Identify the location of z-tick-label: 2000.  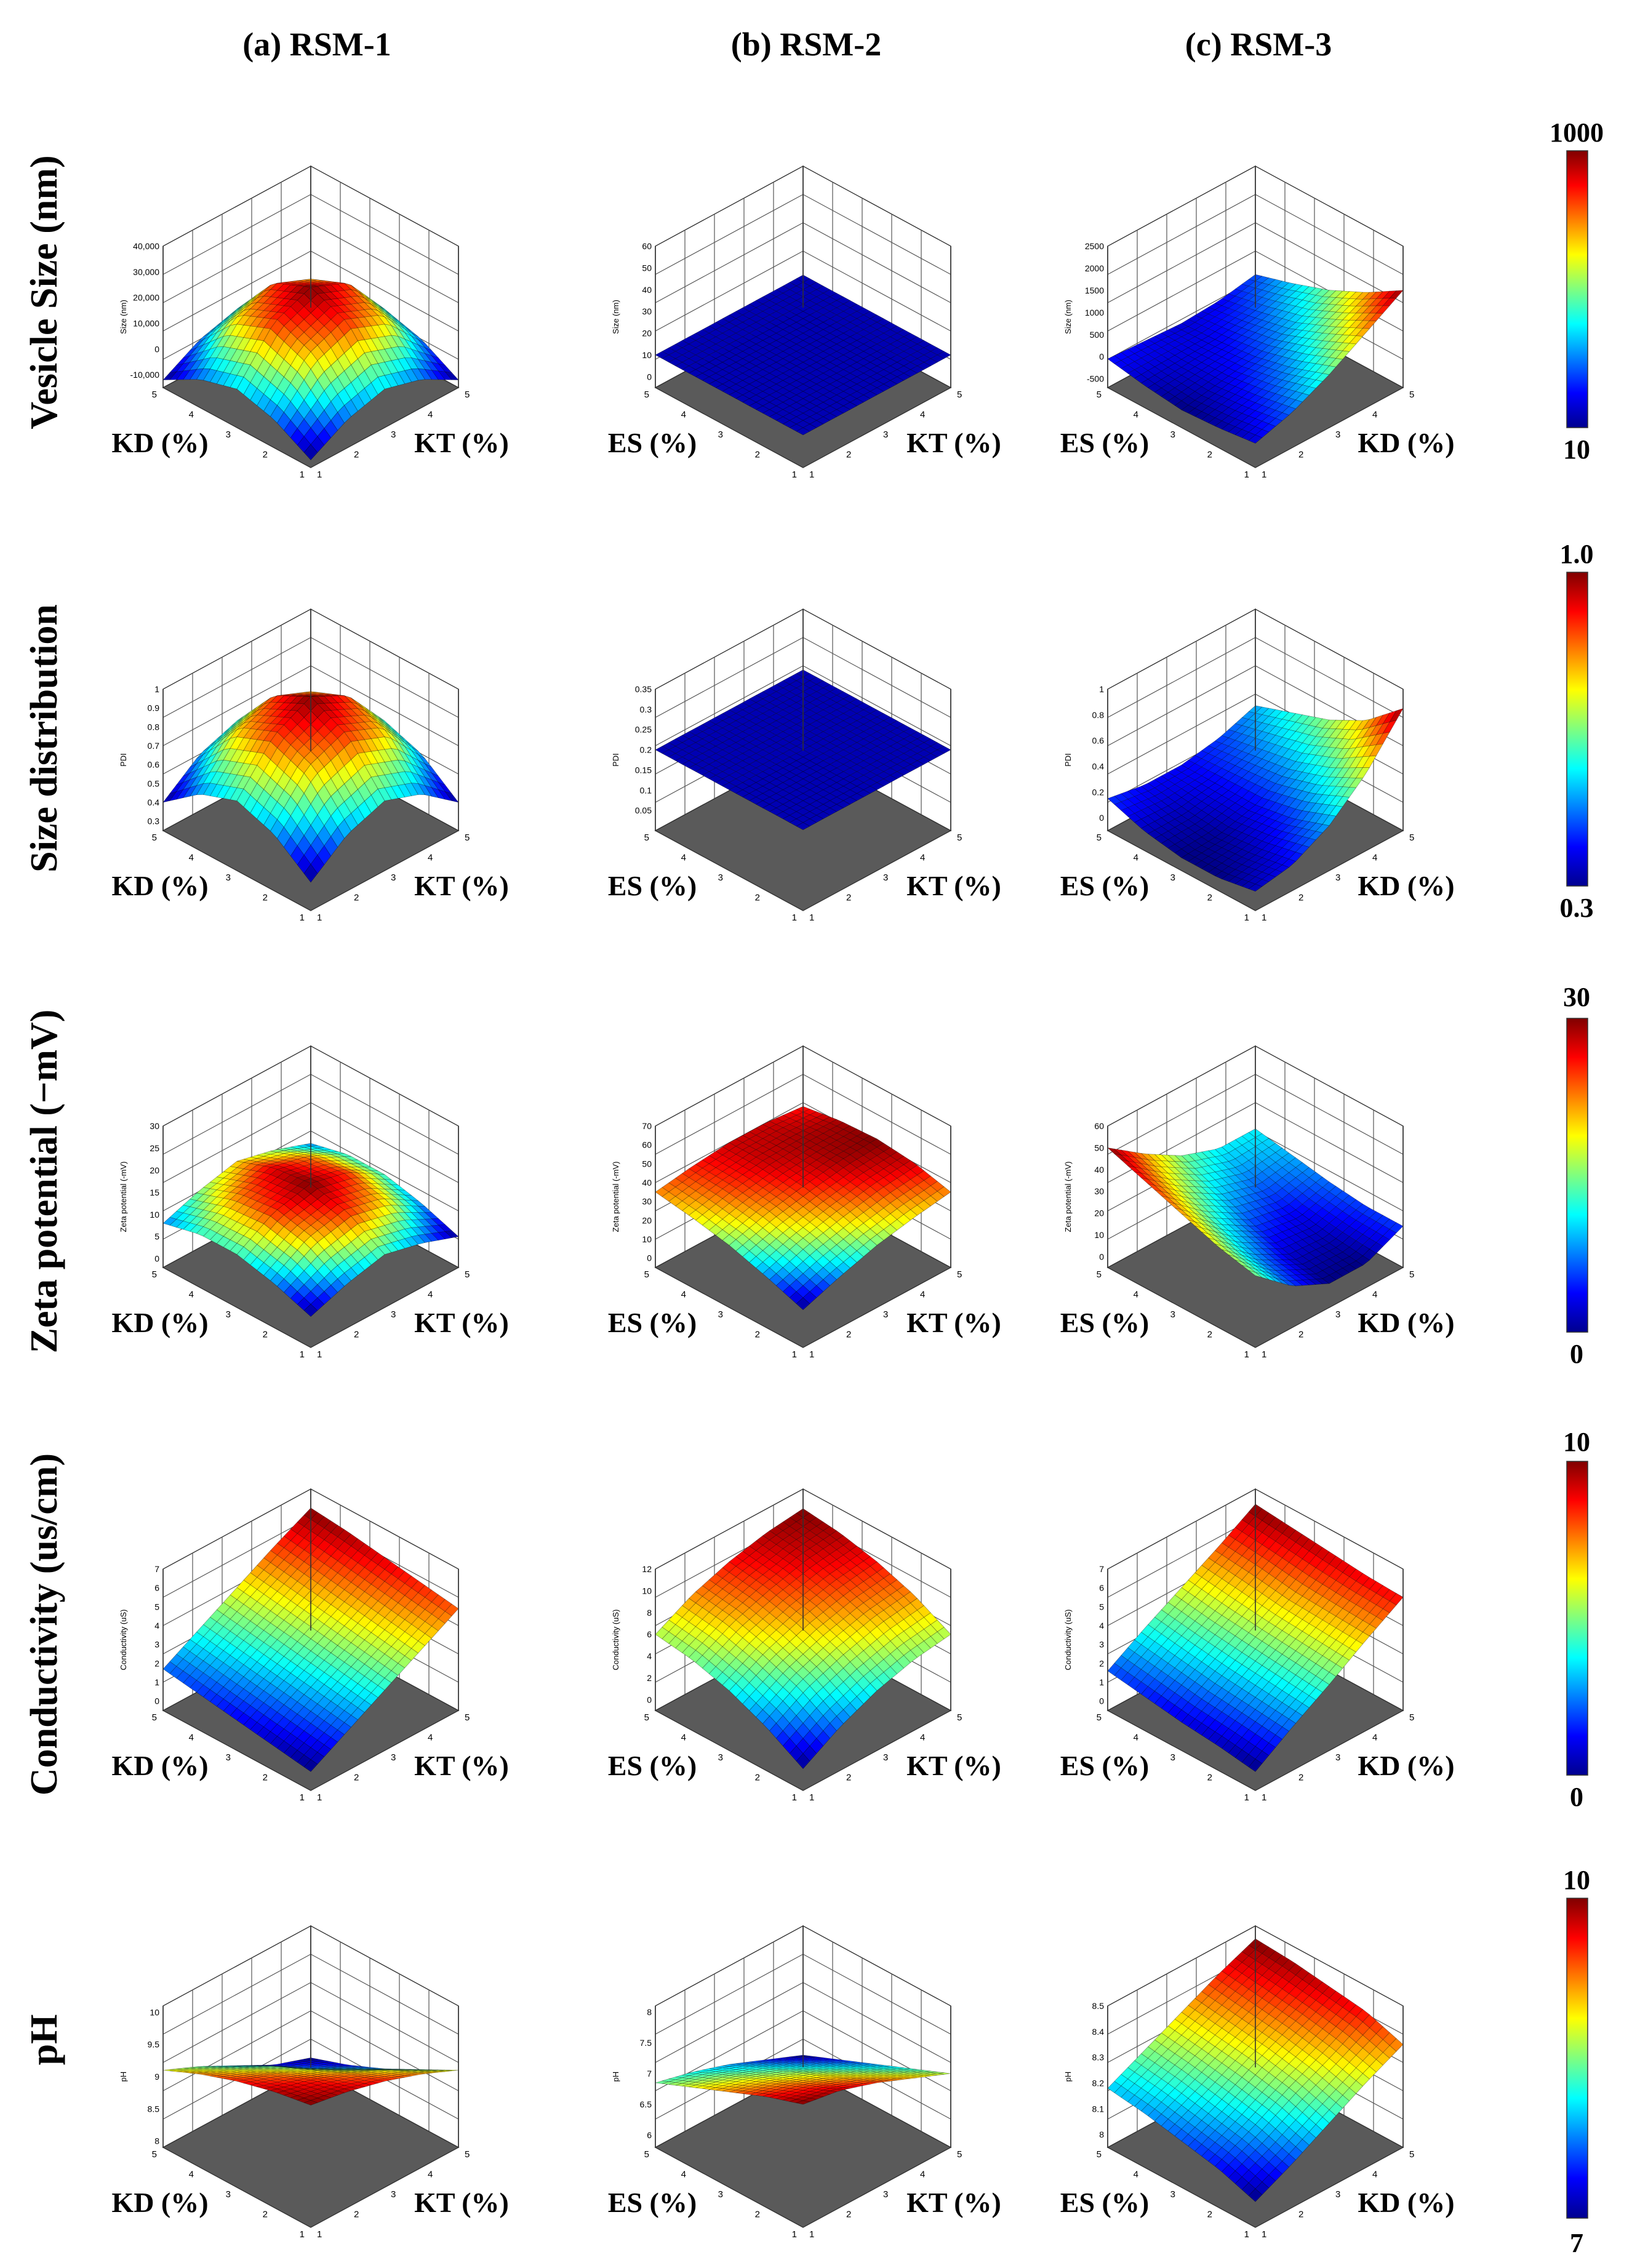
(1094, 268).